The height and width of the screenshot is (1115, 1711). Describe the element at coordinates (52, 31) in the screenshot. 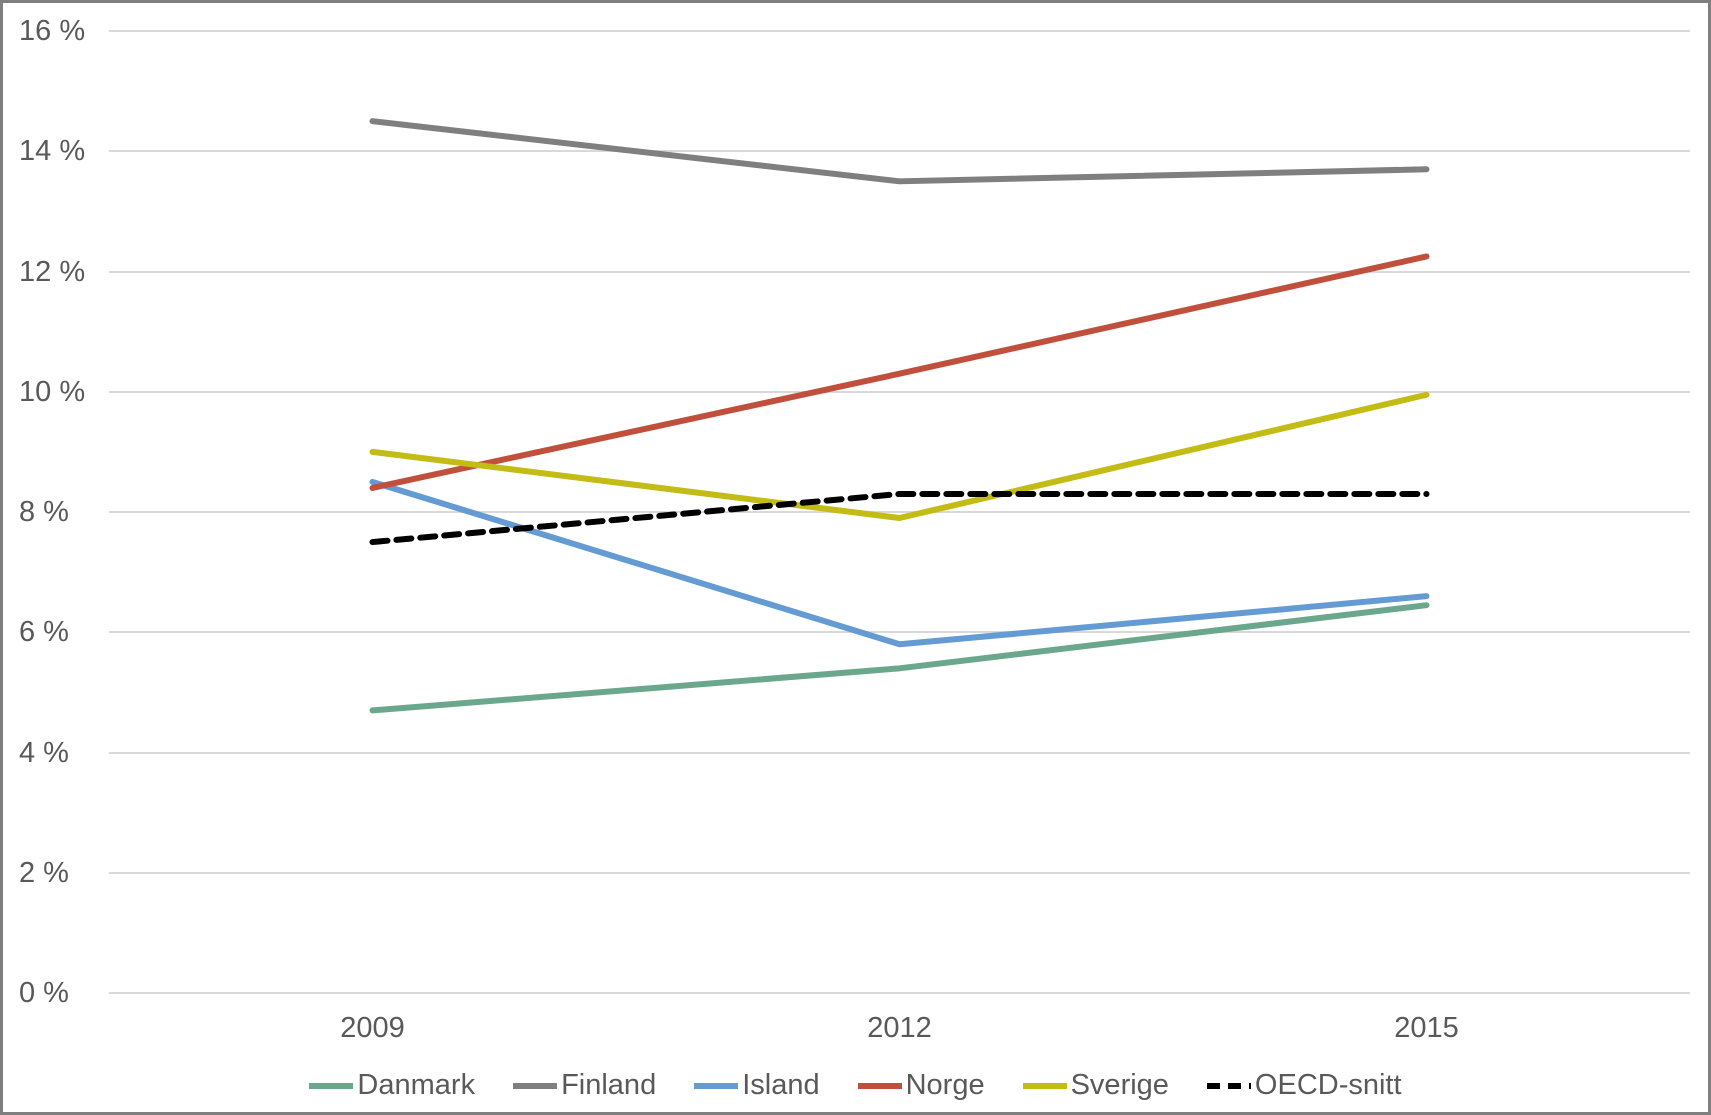

I see `y-axis-tick-label: 16 %` at that location.